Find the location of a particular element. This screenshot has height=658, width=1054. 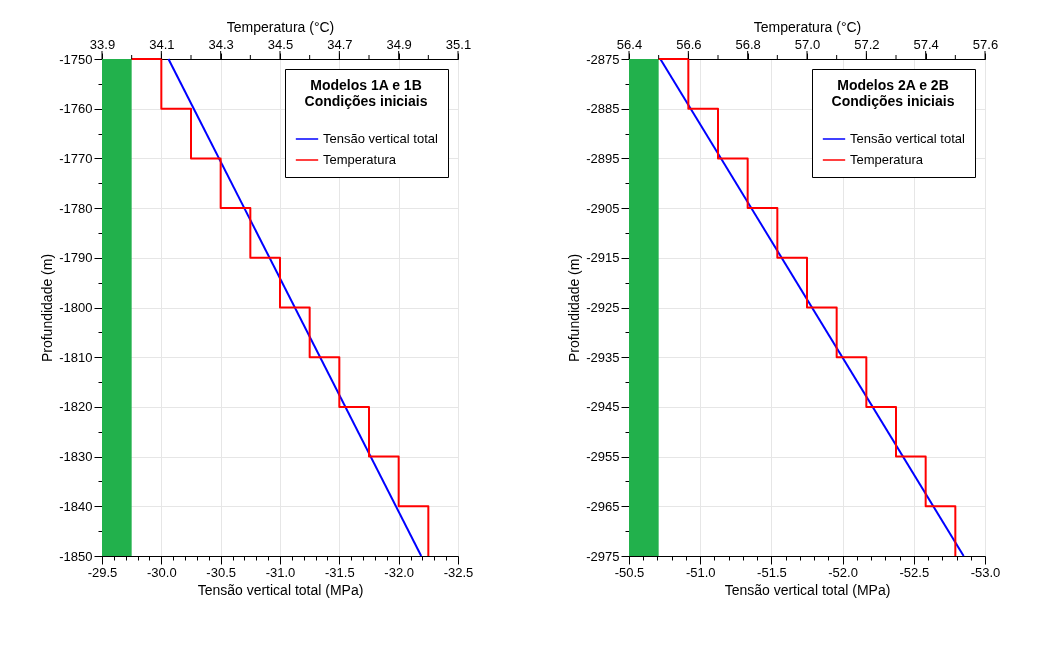

x2-tick-label: 34.5 is located at coordinates (280, 44).